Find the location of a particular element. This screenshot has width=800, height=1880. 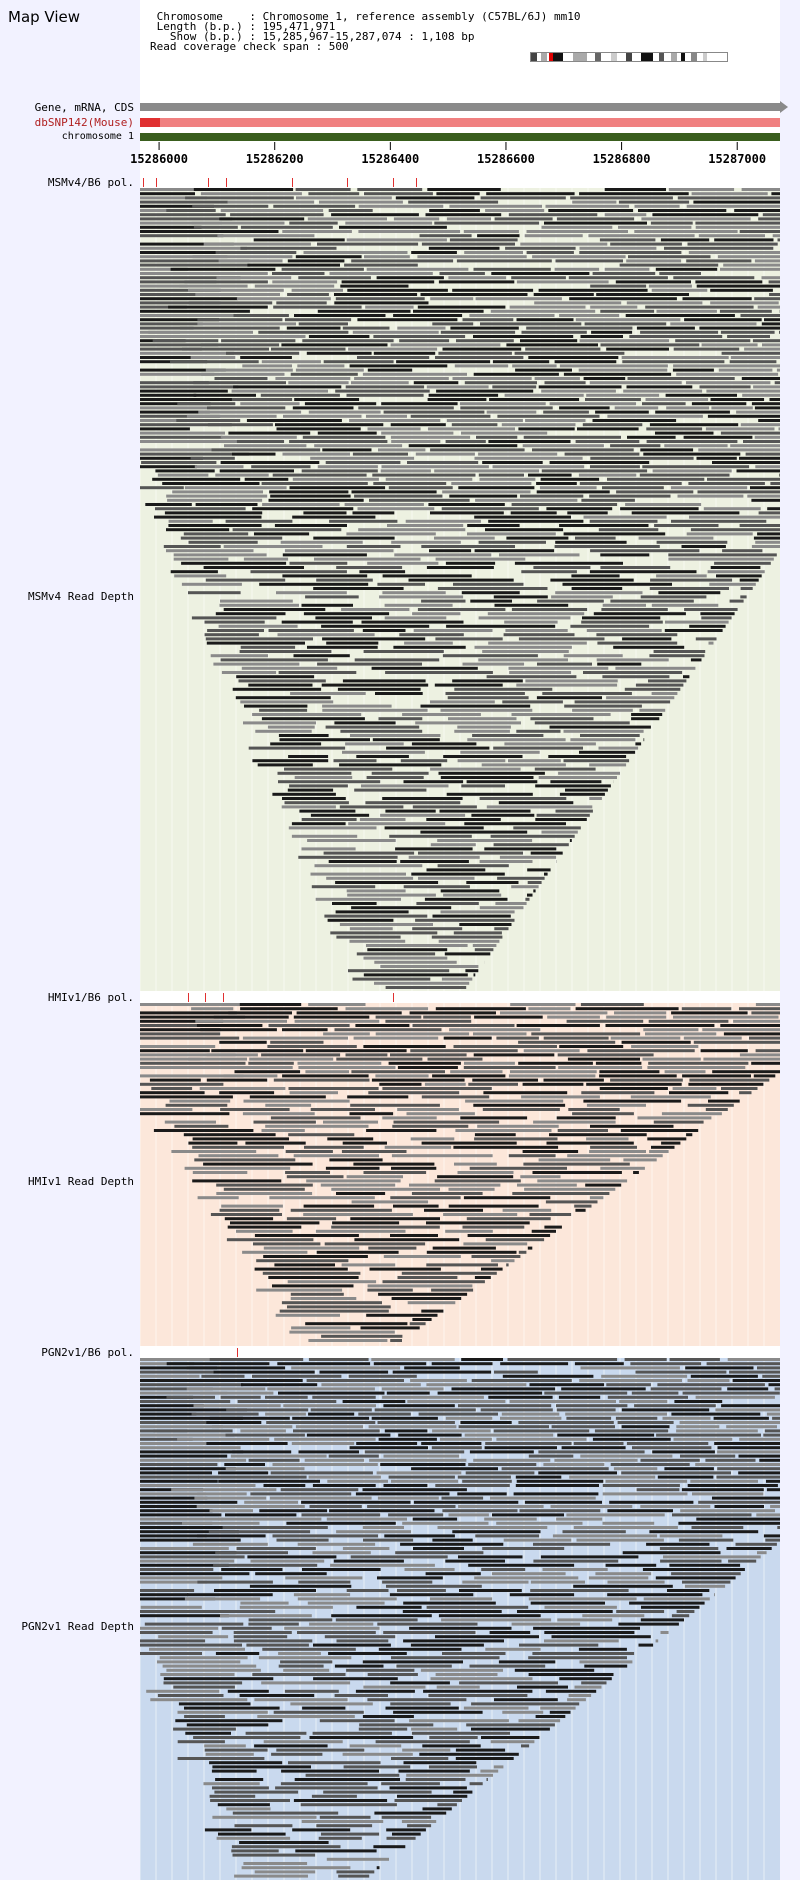

chromosome-ideogram is located at coordinates (629, 57).